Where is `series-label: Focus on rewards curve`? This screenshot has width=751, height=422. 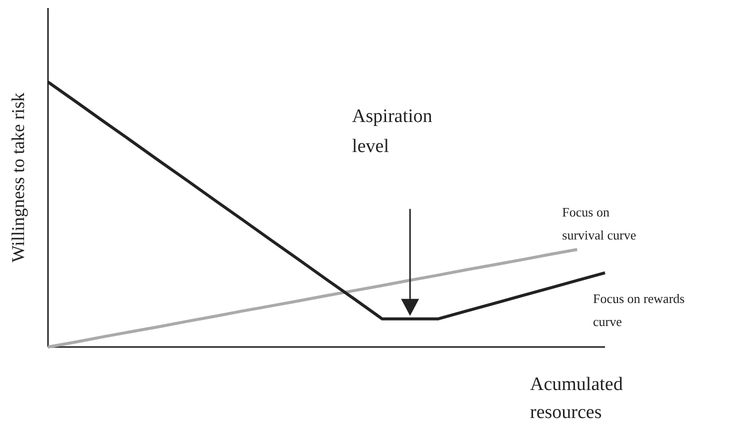
series-label: Focus on rewards curve is located at coordinates (639, 309).